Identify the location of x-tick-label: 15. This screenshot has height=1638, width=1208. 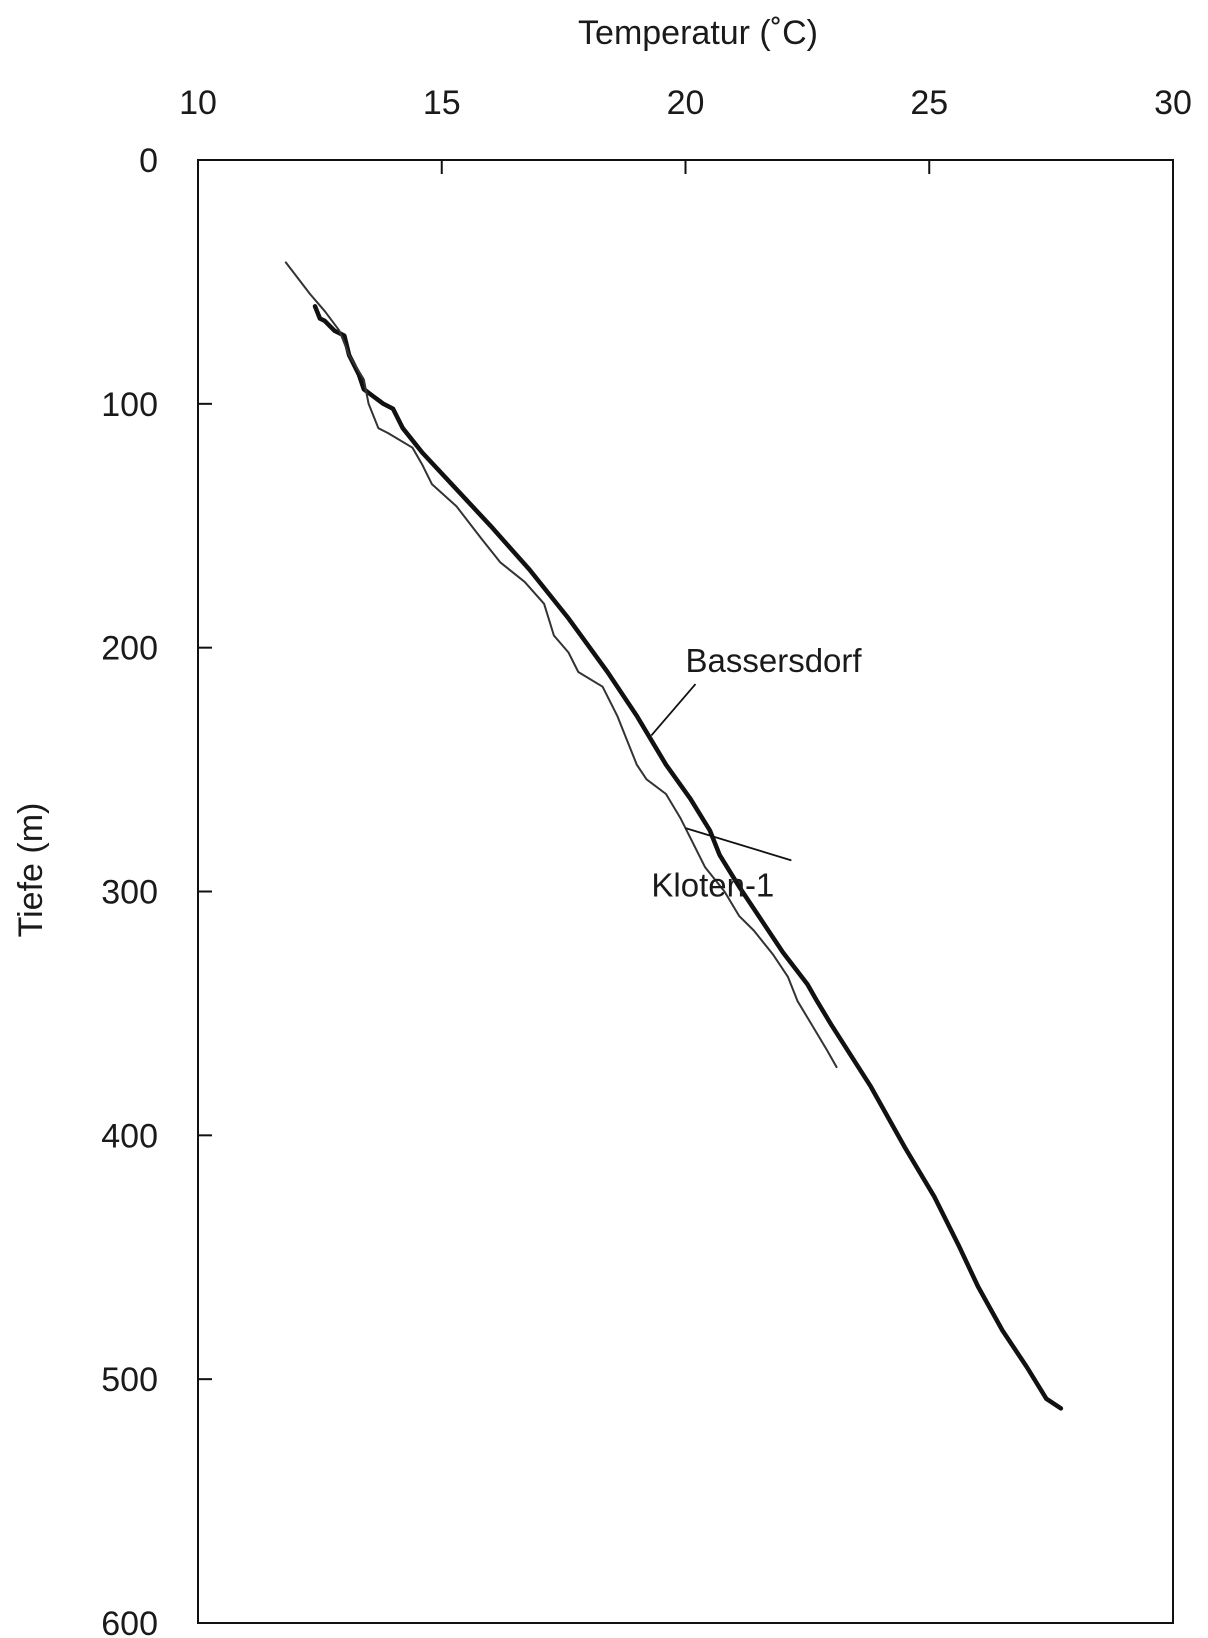
(442, 103).